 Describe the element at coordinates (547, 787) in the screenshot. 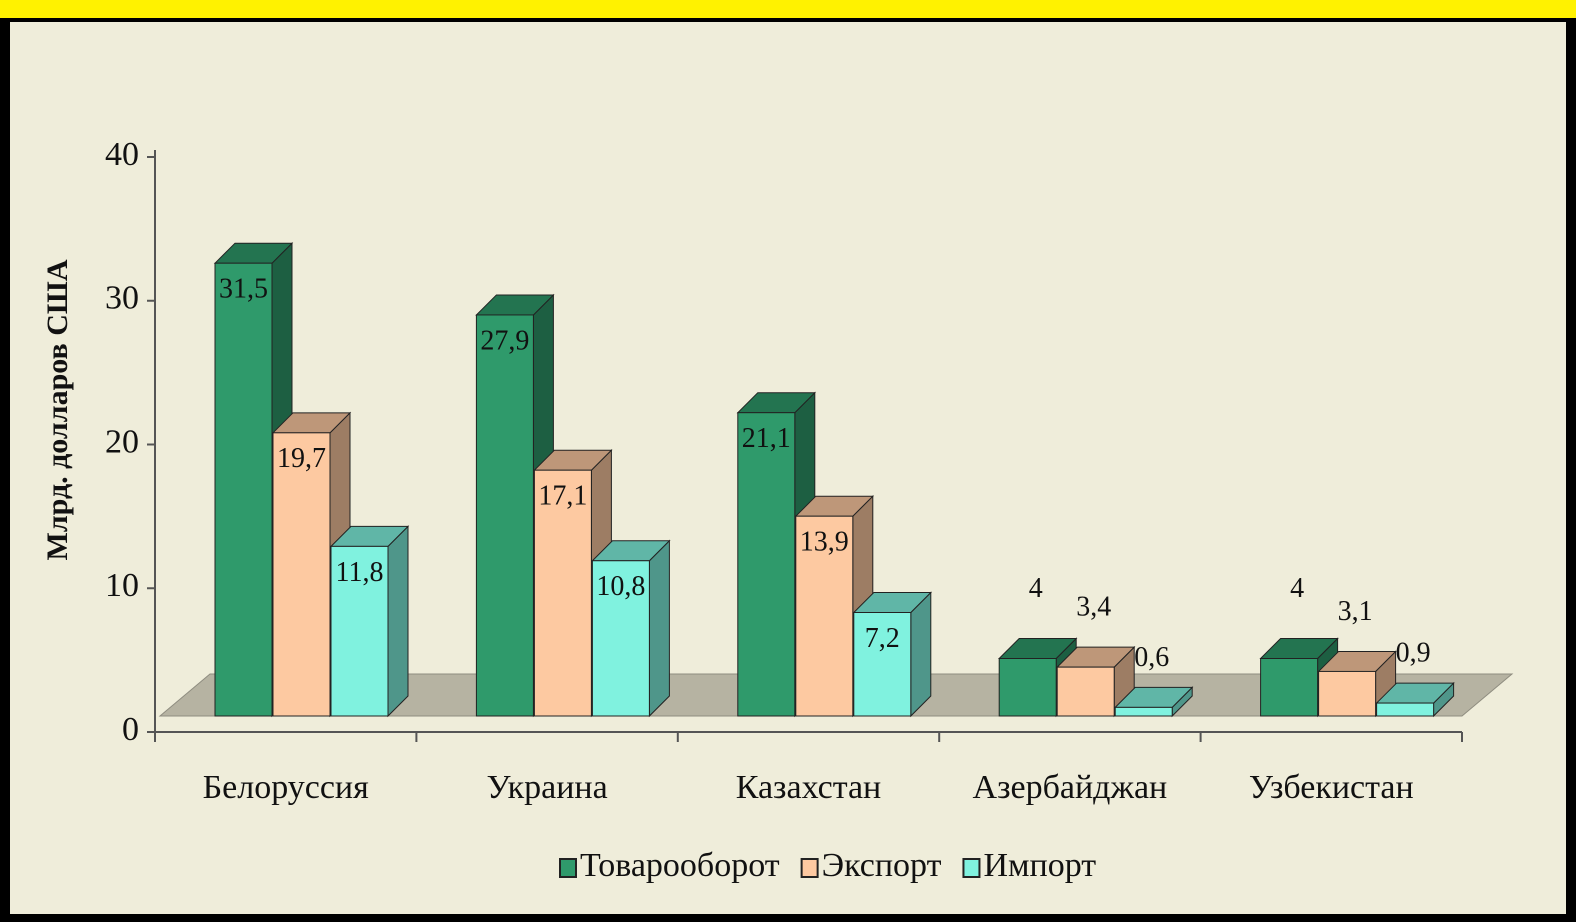

I see `x-tick-label: Украина` at that location.